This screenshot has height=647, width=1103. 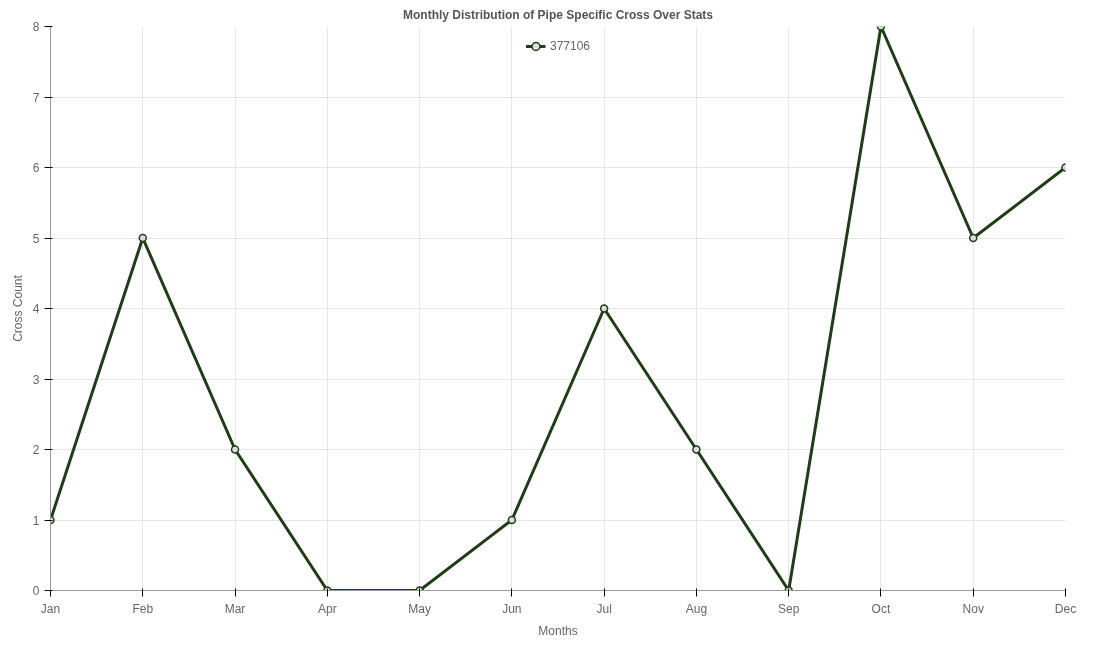 What do you see at coordinates (17, 308) in the screenshot?
I see `y-axis-title: Cross Count` at bounding box center [17, 308].